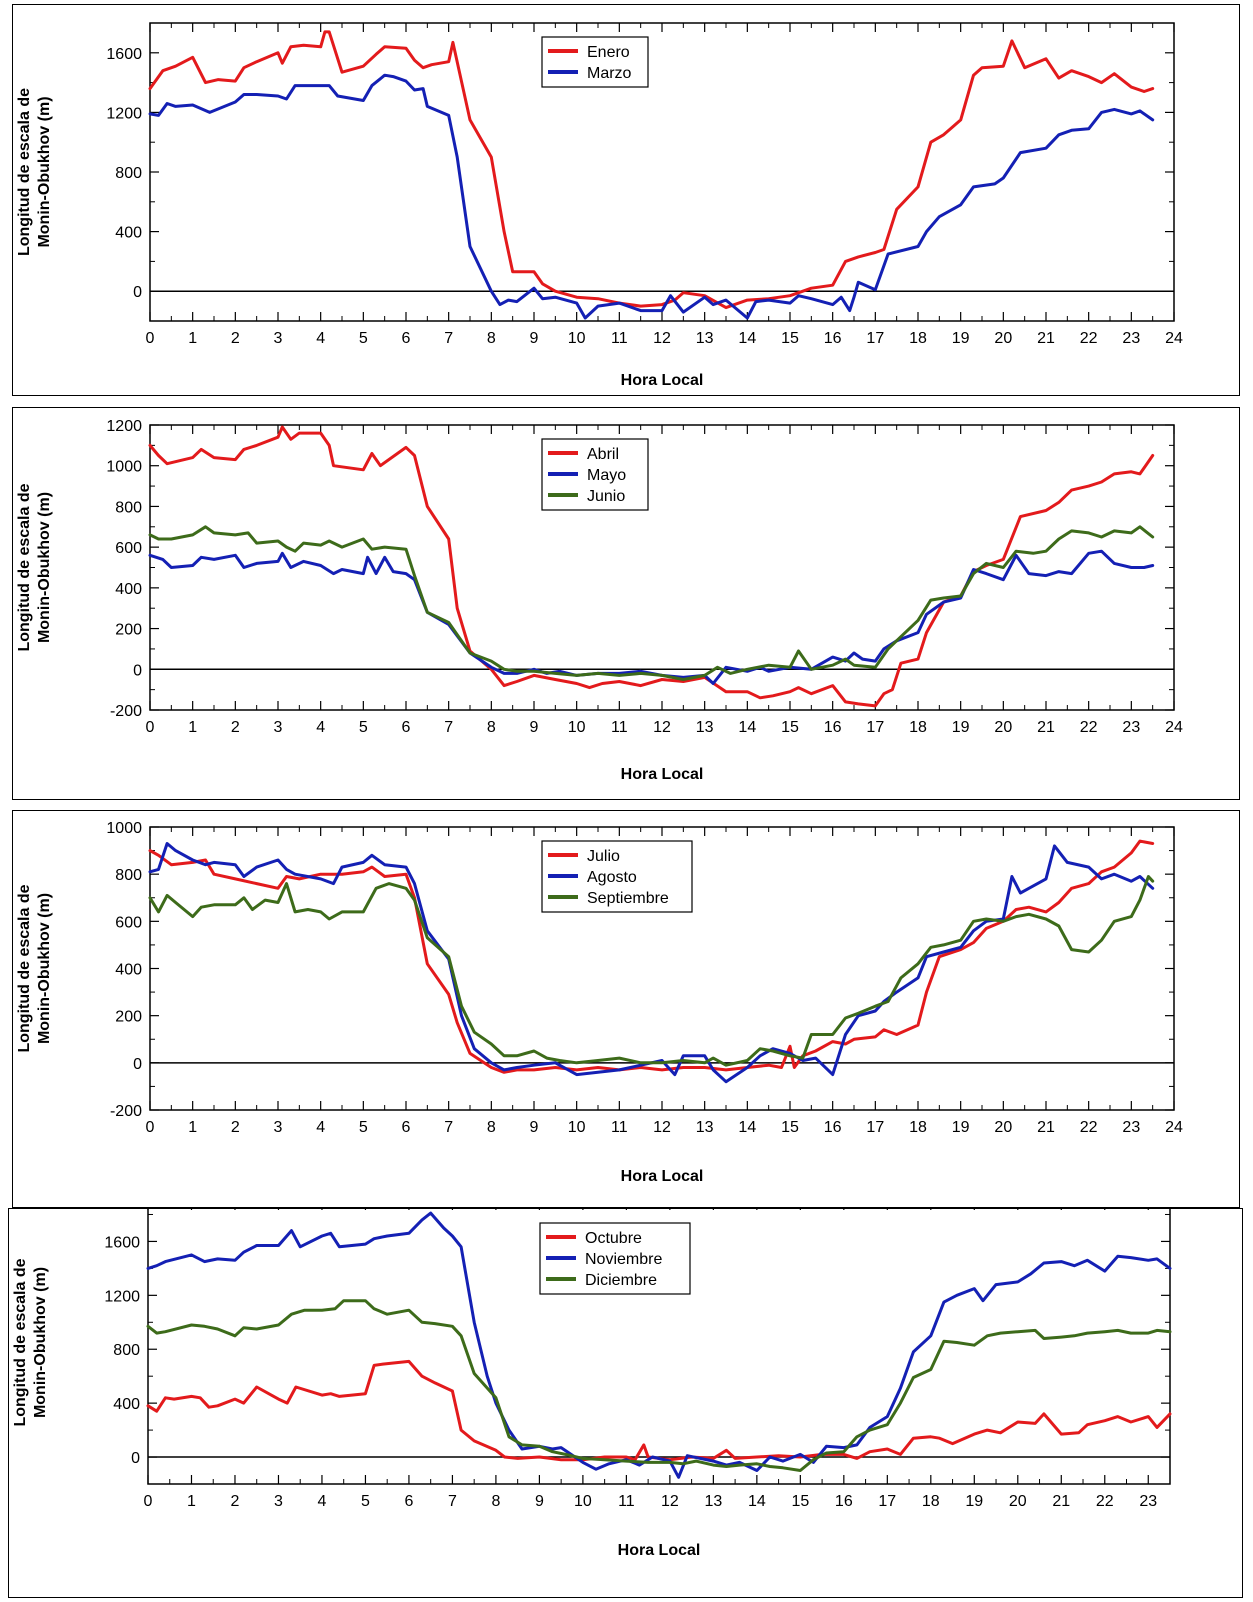  What do you see at coordinates (651, 603) in the screenshot?
I see `series-line-junio` at bounding box center [651, 603].